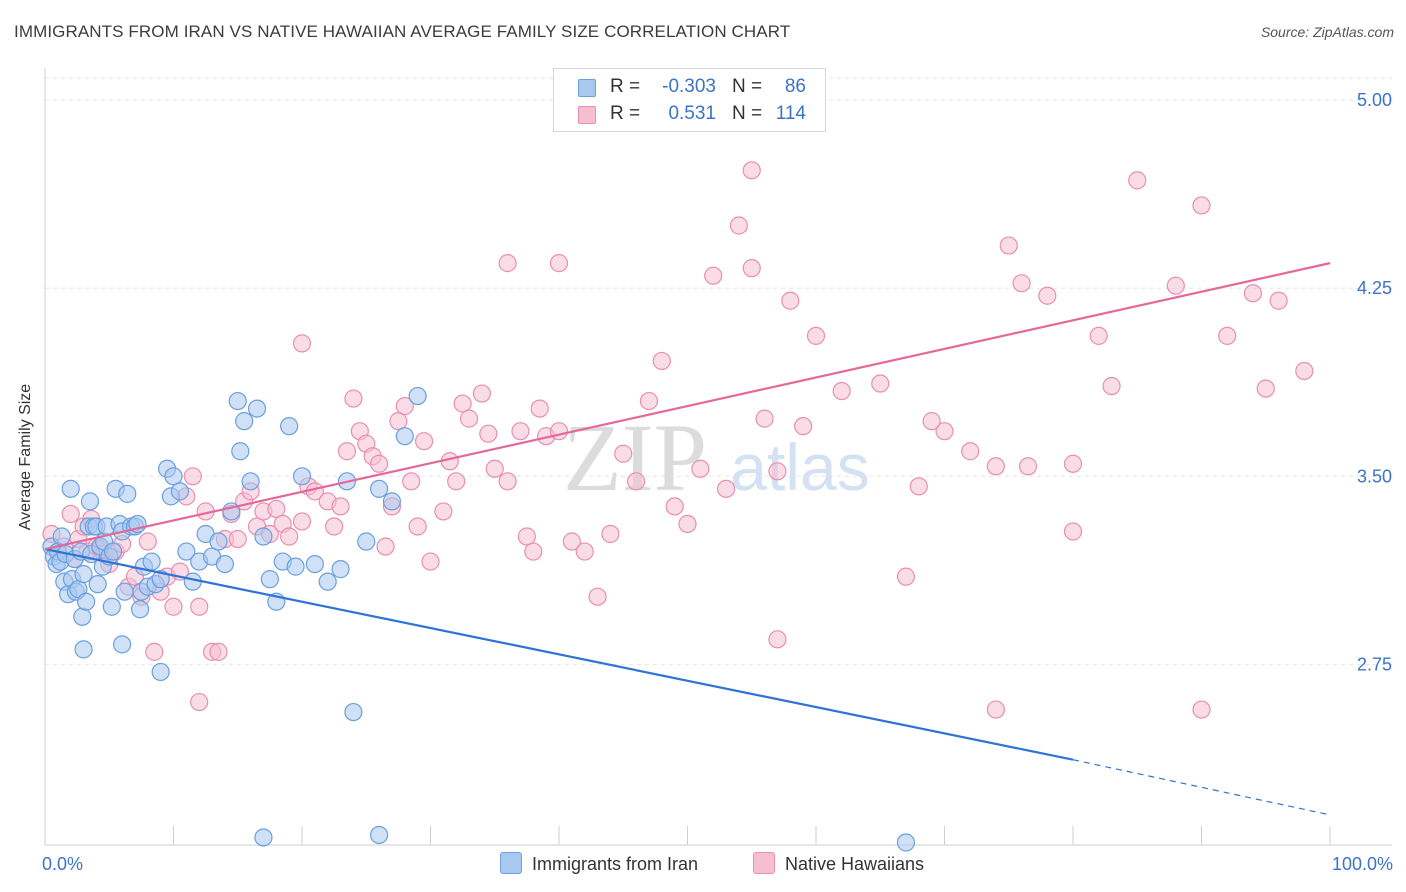 Image resolution: width=1406 pixels, height=892 pixels. What do you see at coordinates (855, 864) in the screenshot?
I see `legend-label-hawaiian: Native Hawaiians` at bounding box center [855, 864].